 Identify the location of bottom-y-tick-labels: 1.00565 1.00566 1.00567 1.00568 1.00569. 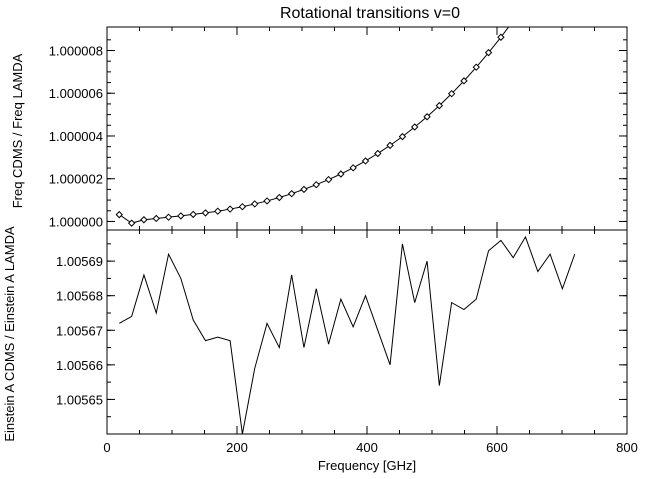
(79, 330).